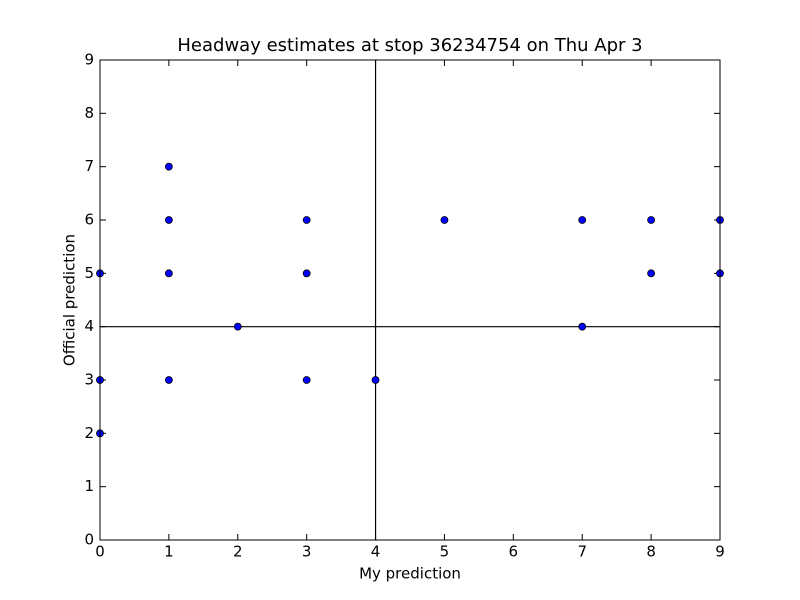 The image size is (800, 600). I want to click on x-tick-label: 1, so click(169, 552).